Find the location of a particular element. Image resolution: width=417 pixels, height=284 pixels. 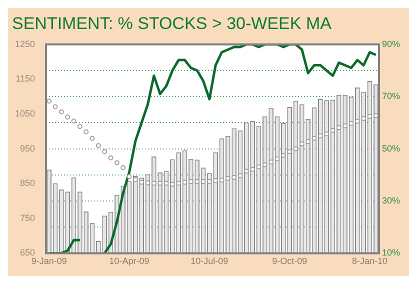

chart-title: SENTIMENT: % STOCKS > 30-WEEK MA is located at coordinates (172, 23).